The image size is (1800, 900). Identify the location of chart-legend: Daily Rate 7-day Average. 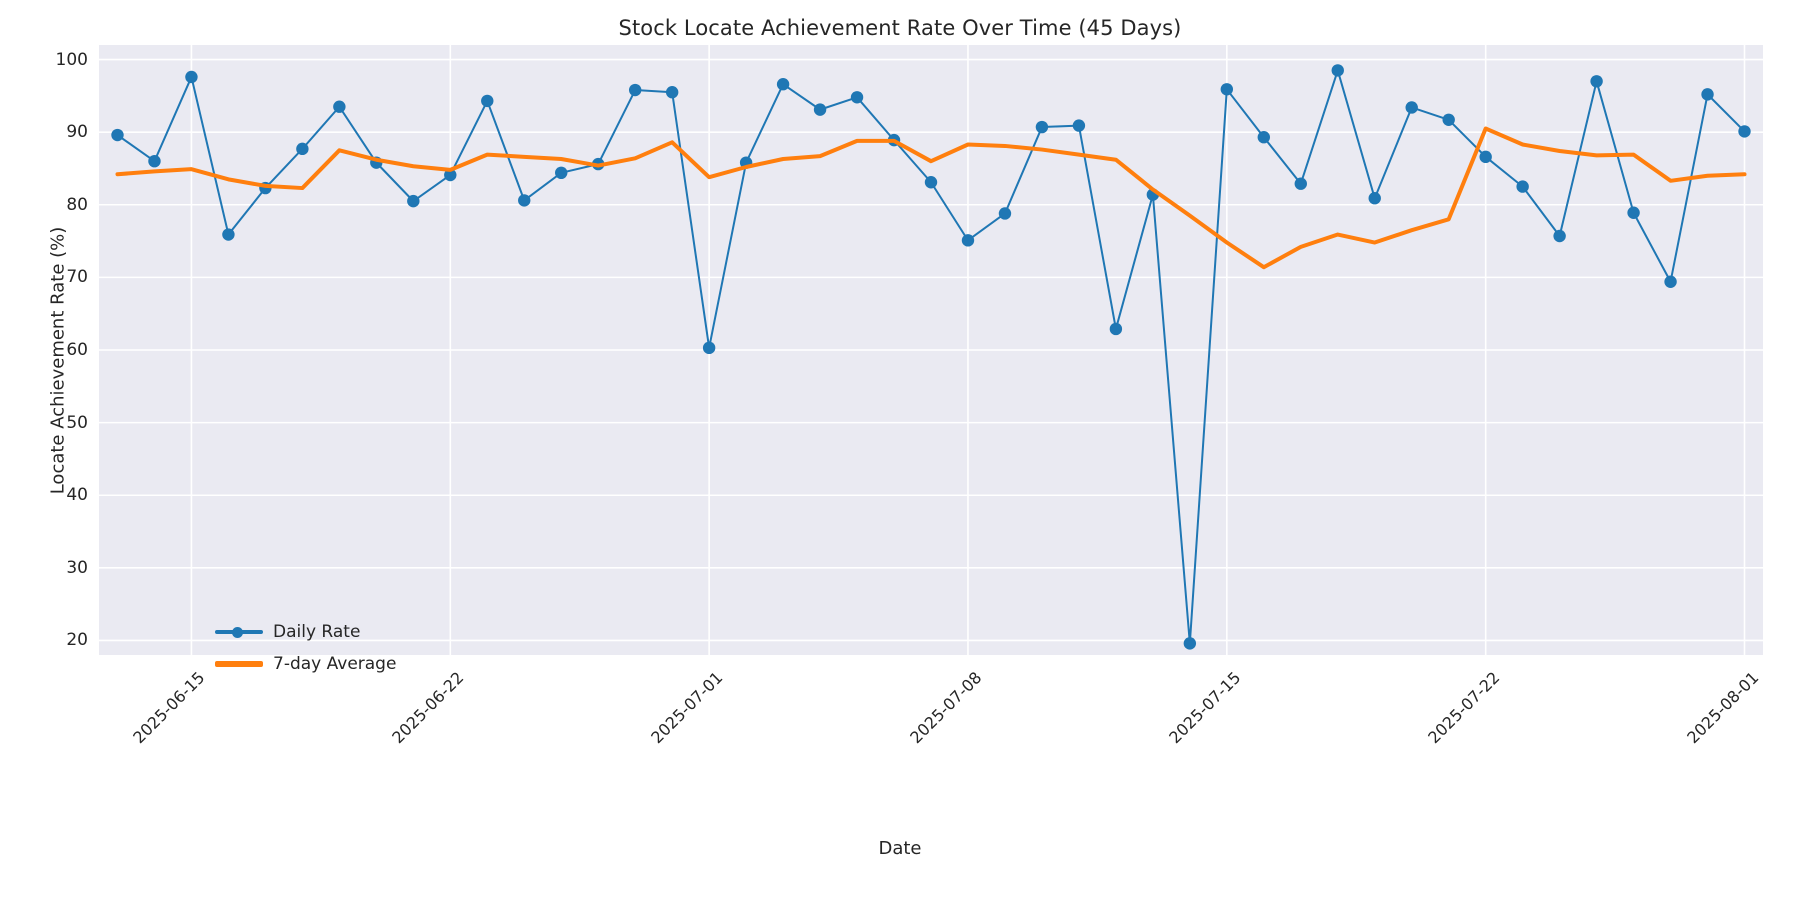
(306, 649).